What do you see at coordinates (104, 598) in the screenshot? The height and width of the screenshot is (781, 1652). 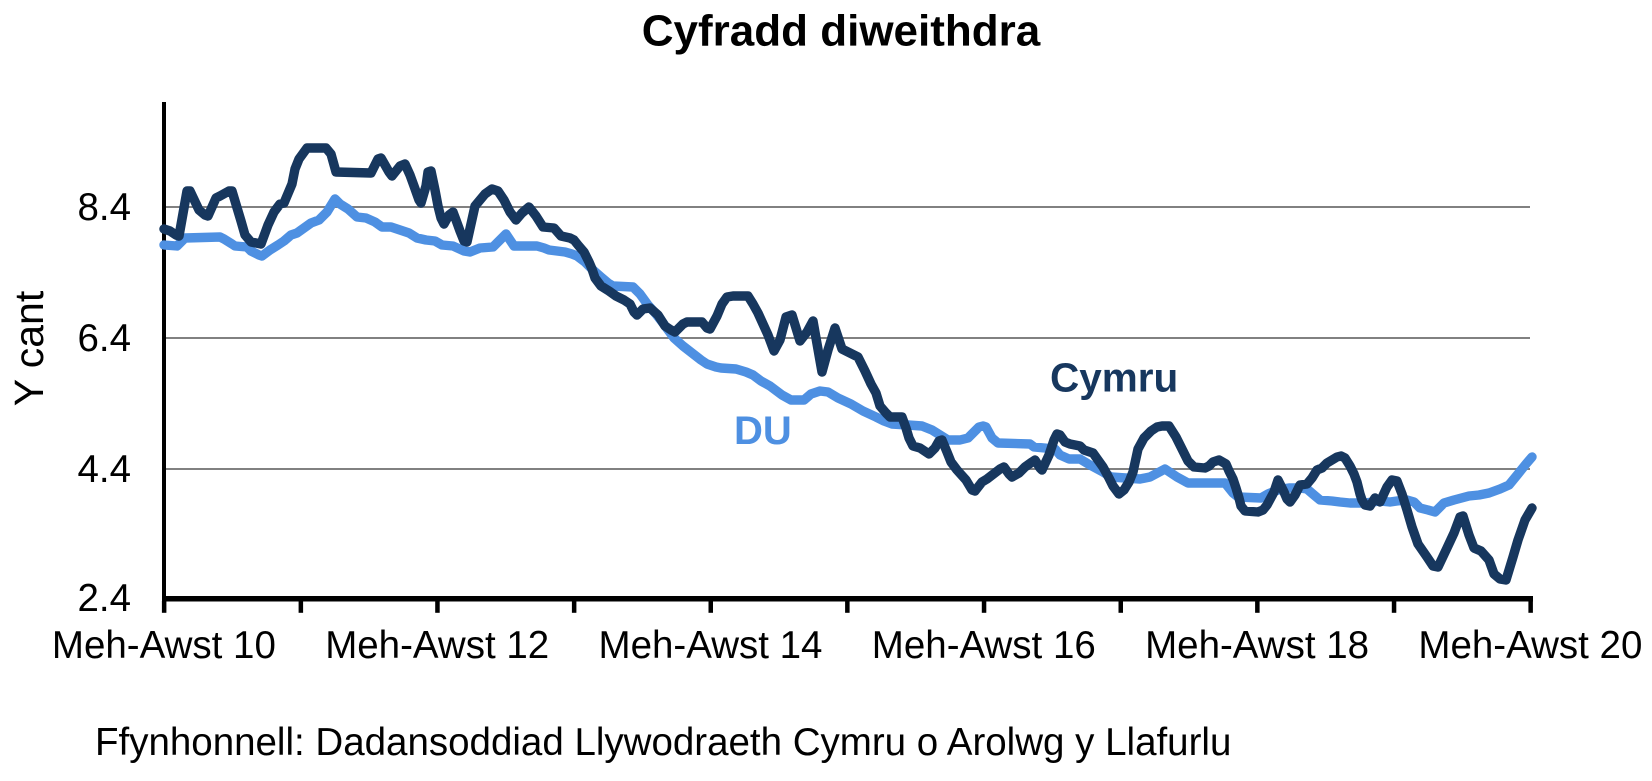 I see `svg-text: 2.4` at bounding box center [104, 598].